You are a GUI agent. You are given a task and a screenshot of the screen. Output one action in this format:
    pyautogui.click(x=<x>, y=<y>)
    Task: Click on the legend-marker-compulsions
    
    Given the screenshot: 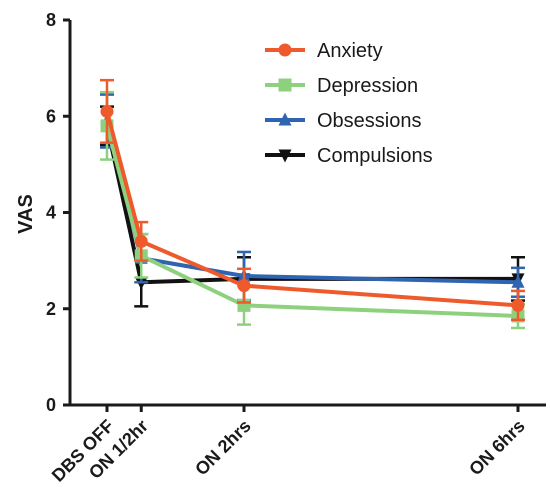 What is the action you would take?
    pyautogui.click(x=285, y=156)
    